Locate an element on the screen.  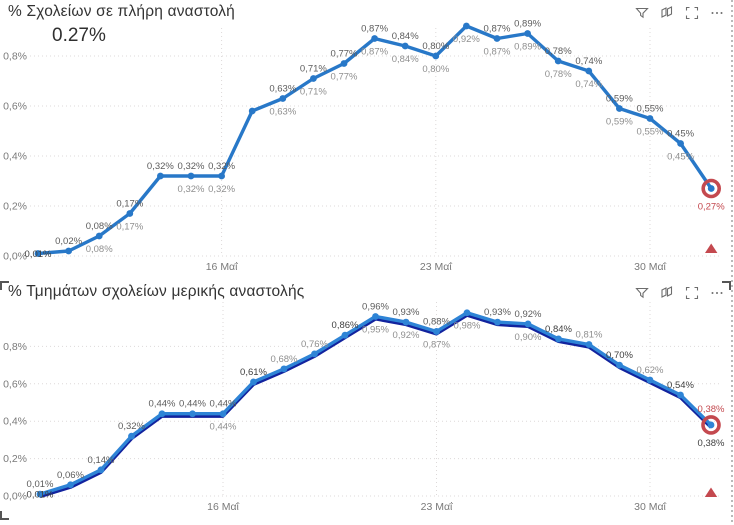
svg-text: 0,88% is located at coordinates (436, 321).